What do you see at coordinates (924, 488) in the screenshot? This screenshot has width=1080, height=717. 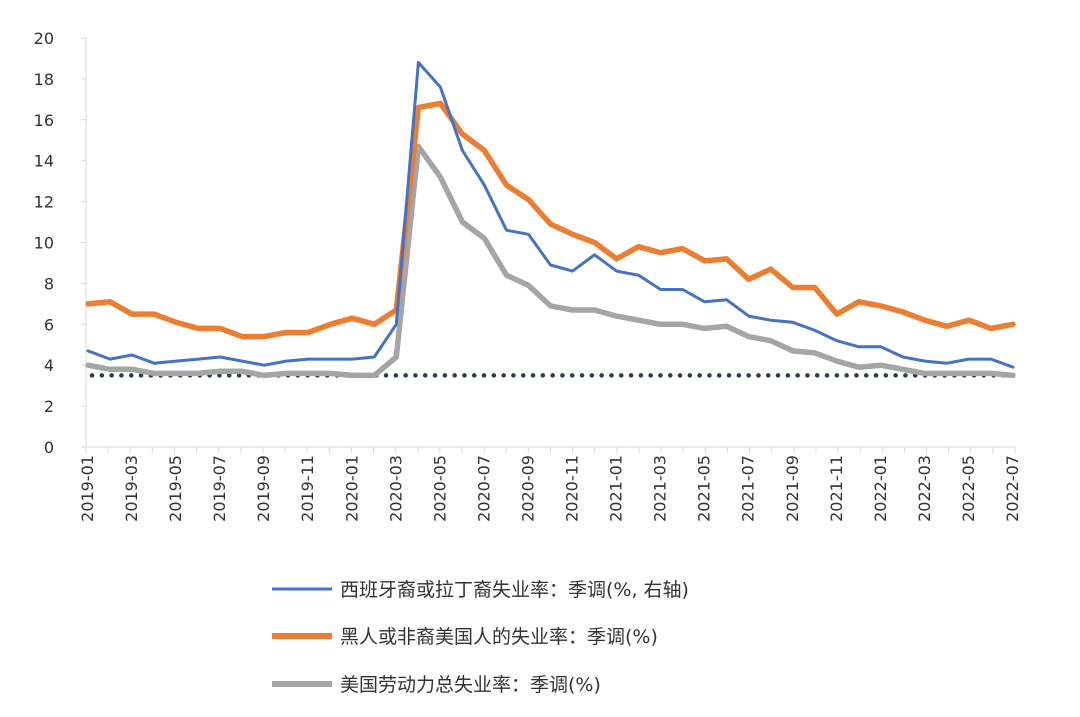 I see `x-tick-label: 2022-03` at bounding box center [924, 488].